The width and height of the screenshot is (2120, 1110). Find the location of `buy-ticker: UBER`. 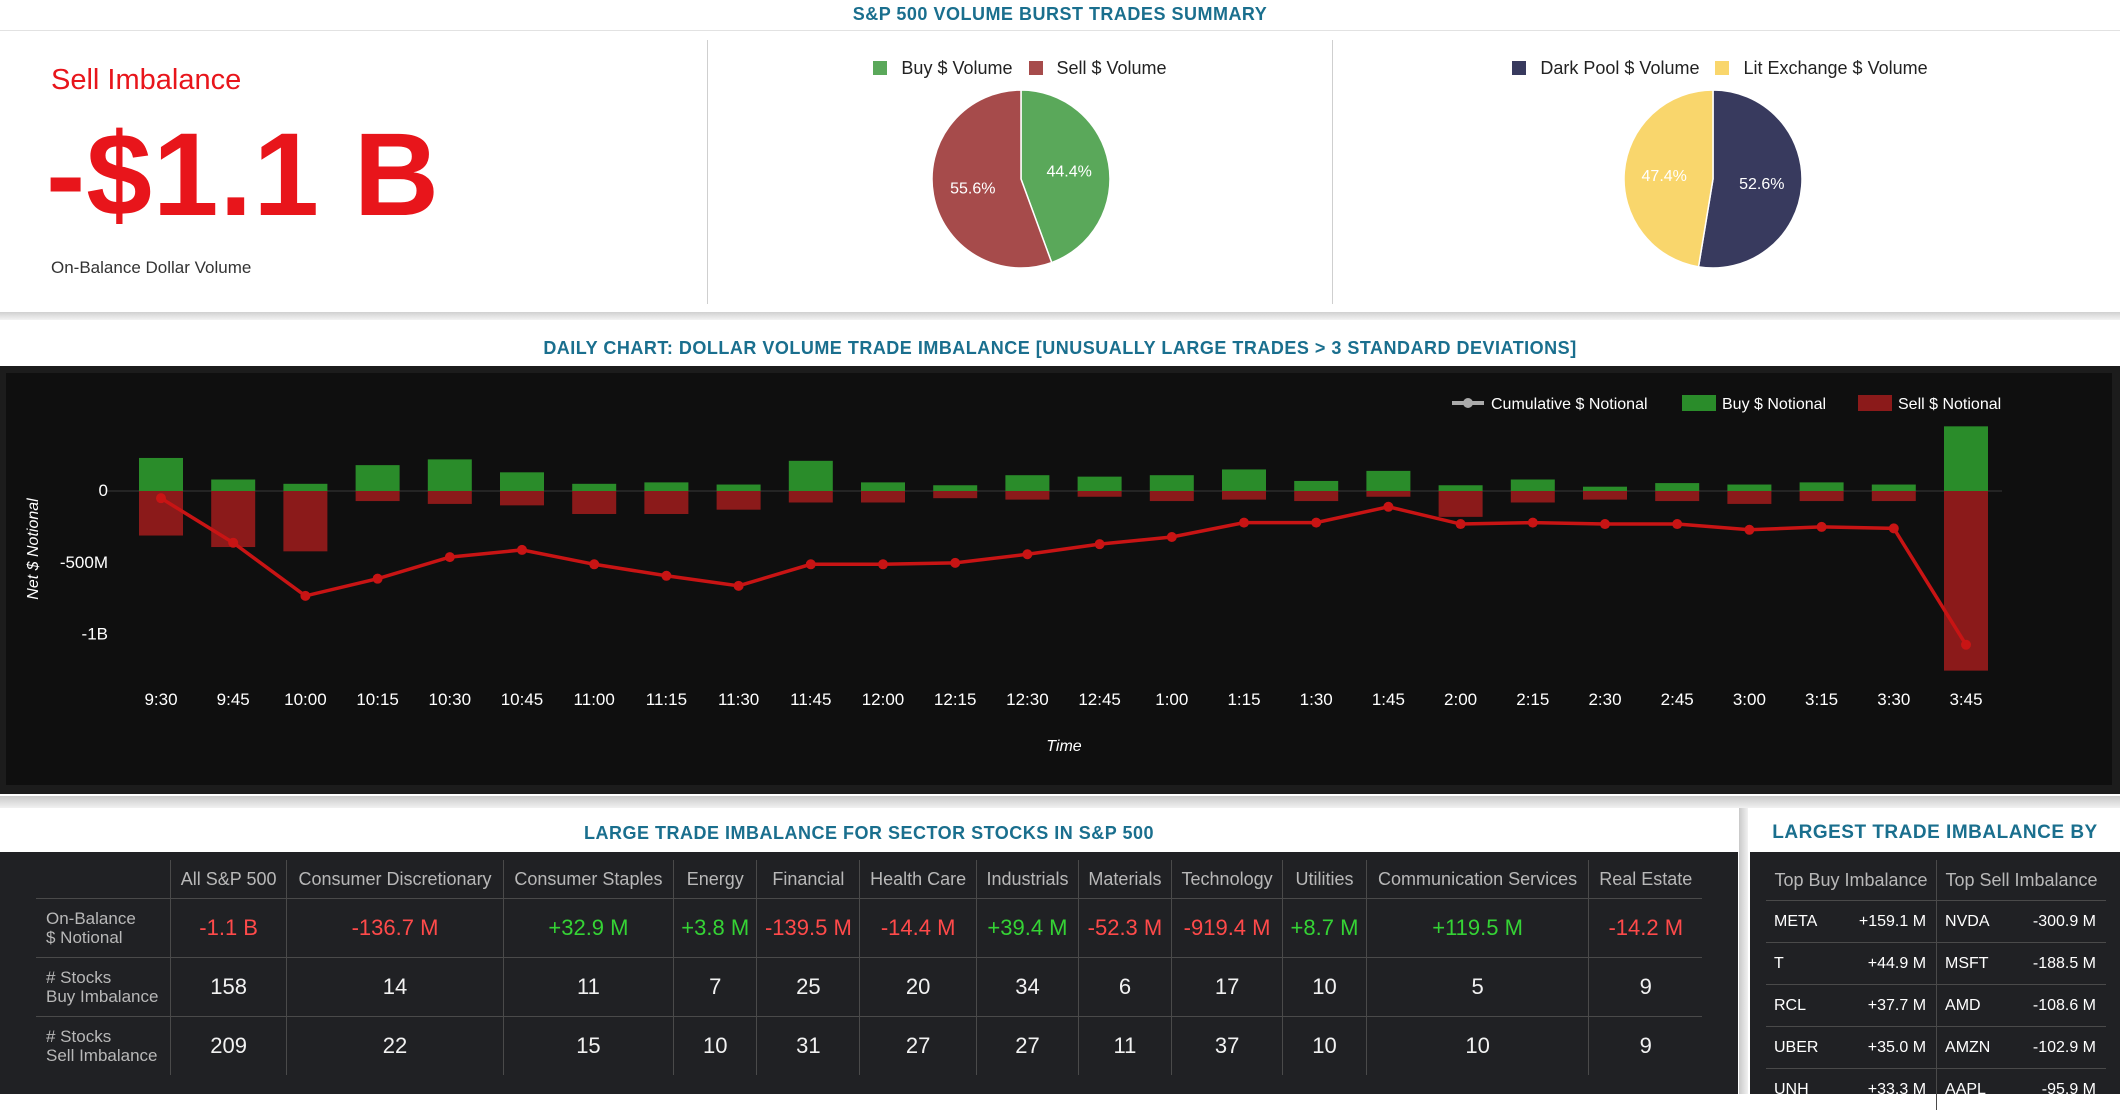

buy-ticker: UBER is located at coordinates (1800, 1048).